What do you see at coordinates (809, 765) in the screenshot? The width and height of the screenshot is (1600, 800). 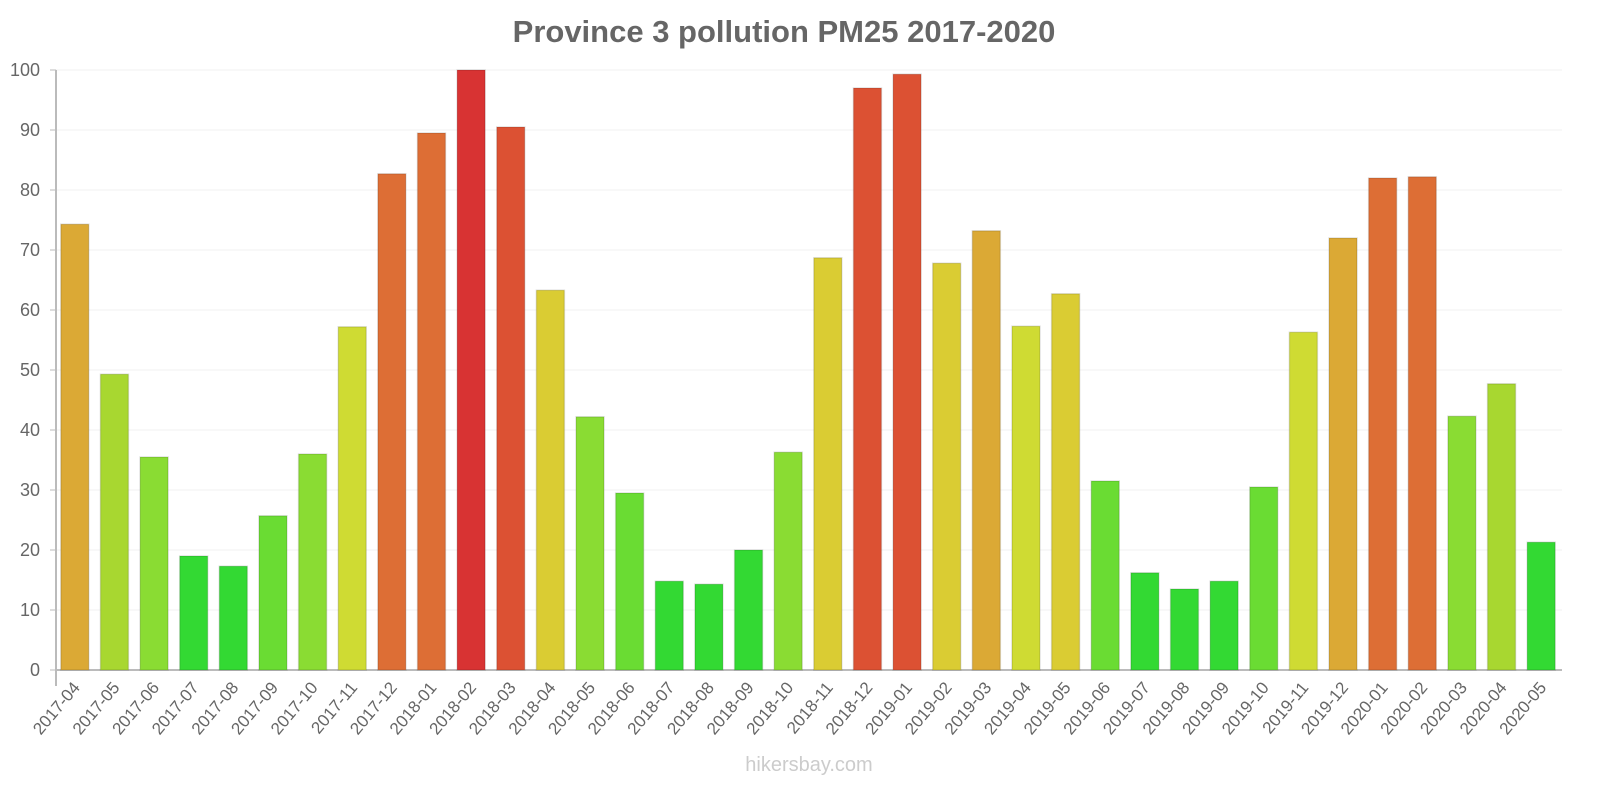 I see `watermark: hikersbay.com` at bounding box center [809, 765].